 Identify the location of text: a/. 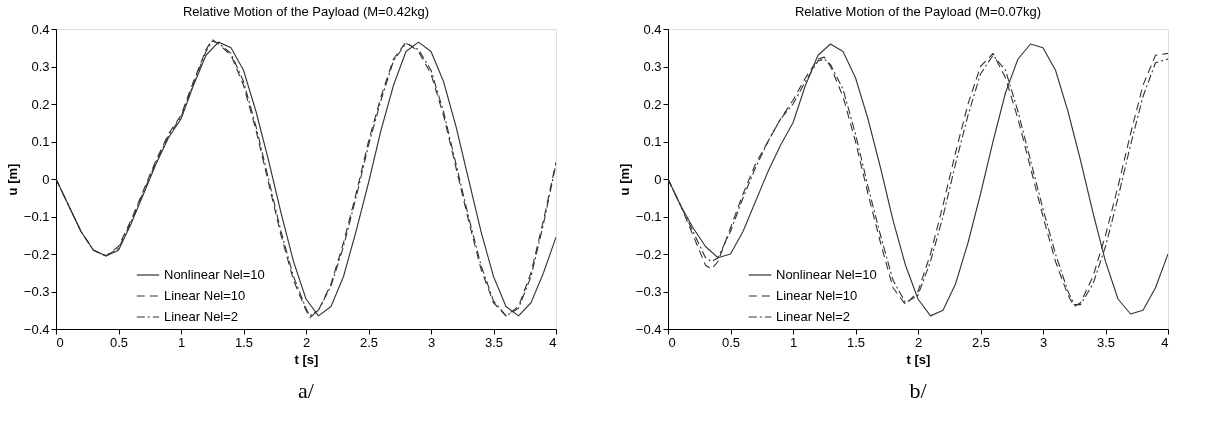
(306, 390).